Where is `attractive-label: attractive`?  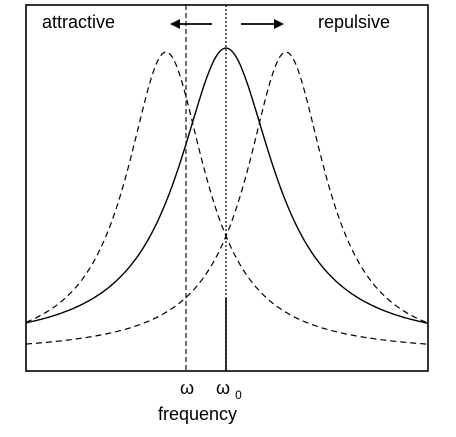 attractive-label: attractive is located at coordinates (78, 22).